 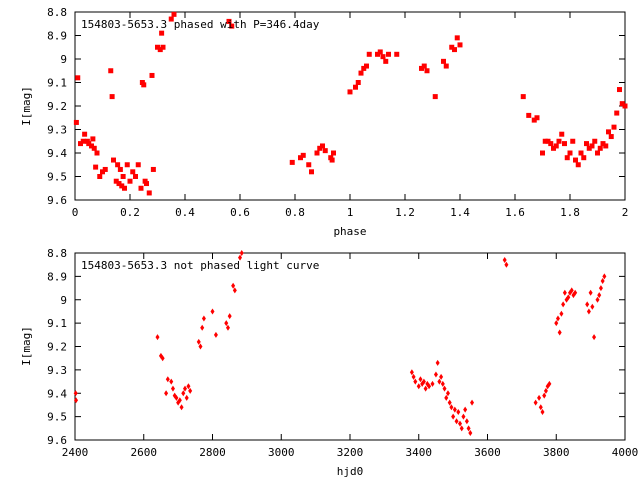 What do you see at coordinates (200, 265) in the screenshot?
I see `chart-title: 154803-5653.3 not phased light curve` at bounding box center [200, 265].